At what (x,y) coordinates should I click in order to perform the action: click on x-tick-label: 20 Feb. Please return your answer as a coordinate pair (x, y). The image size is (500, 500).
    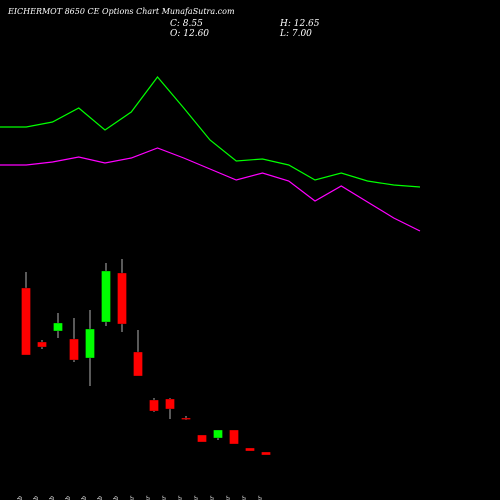
    Looking at the image, I should click on (36, 498).